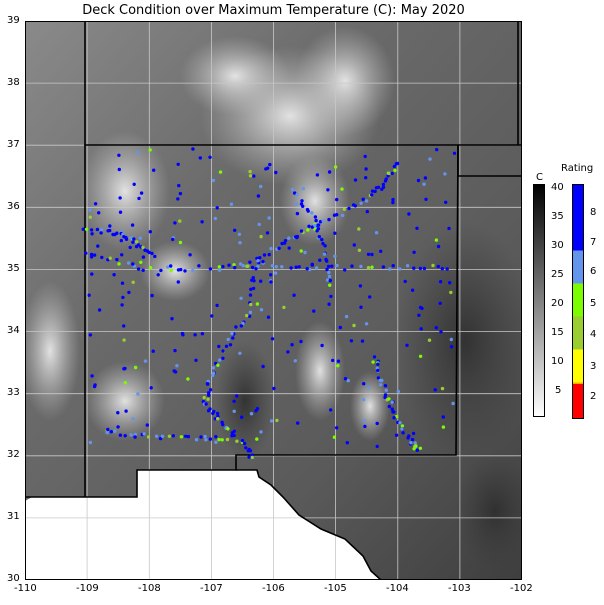 Image resolution: width=604 pixels, height=605 pixels. What do you see at coordinates (593, 242) in the screenshot?
I see `rating-tick-label: 7` at bounding box center [593, 242].